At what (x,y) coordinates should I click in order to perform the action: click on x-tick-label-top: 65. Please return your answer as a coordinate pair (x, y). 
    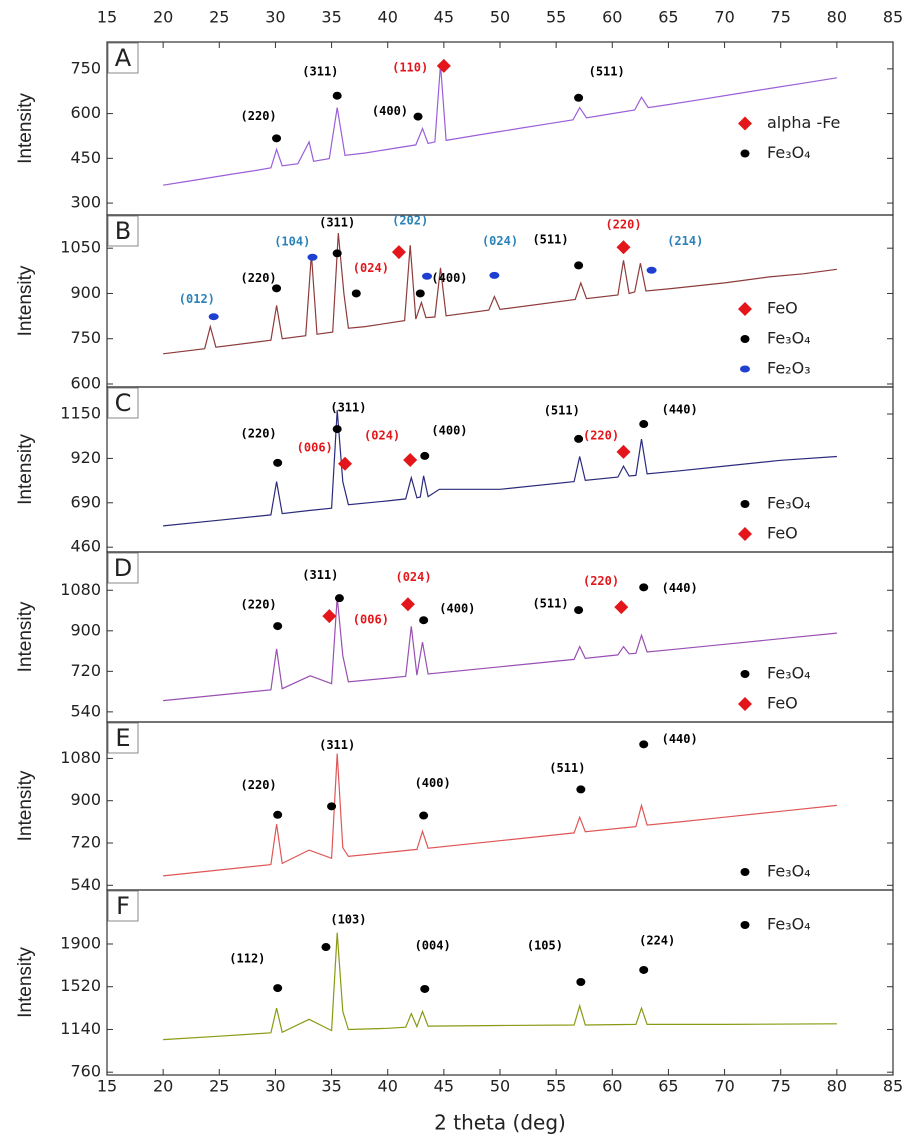
    Looking at the image, I should click on (668, 17).